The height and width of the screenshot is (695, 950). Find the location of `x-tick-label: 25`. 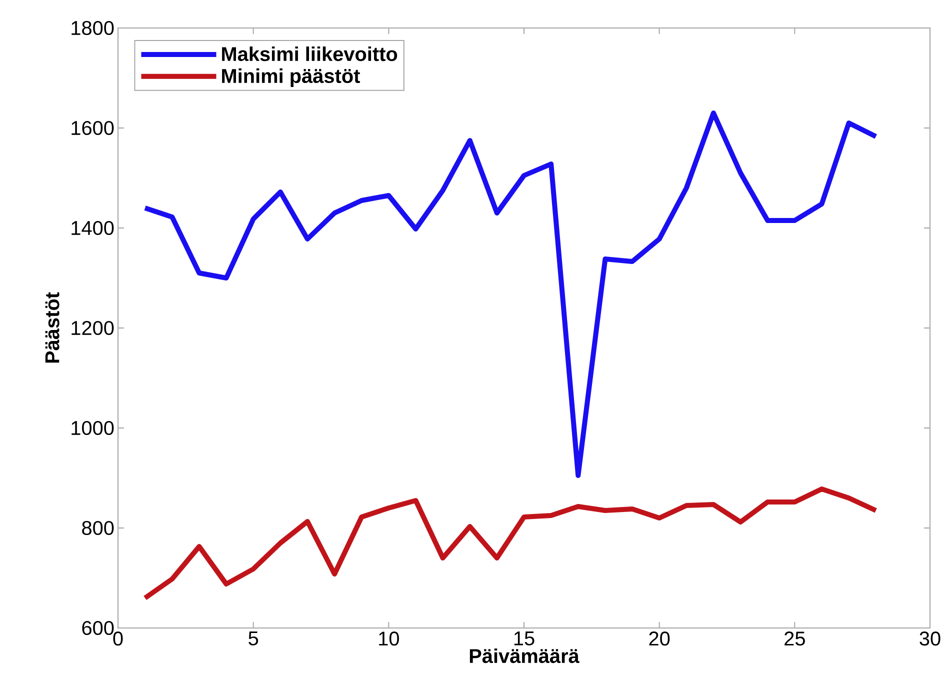

x-tick-label: 25 is located at coordinates (794, 639).